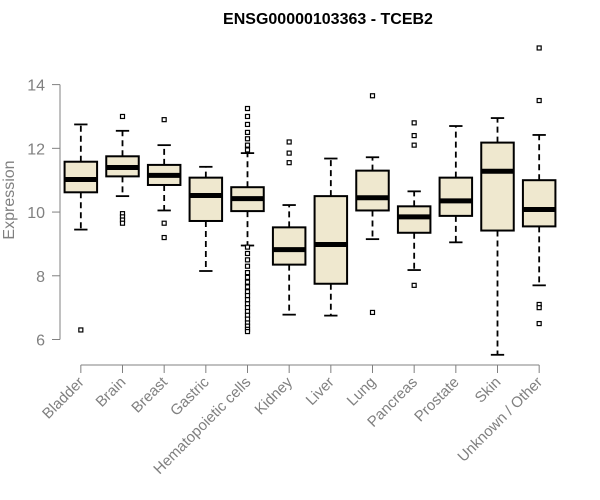 The width and height of the screenshot is (600, 500). I want to click on x-tick-label: Bladder, so click(63, 398).